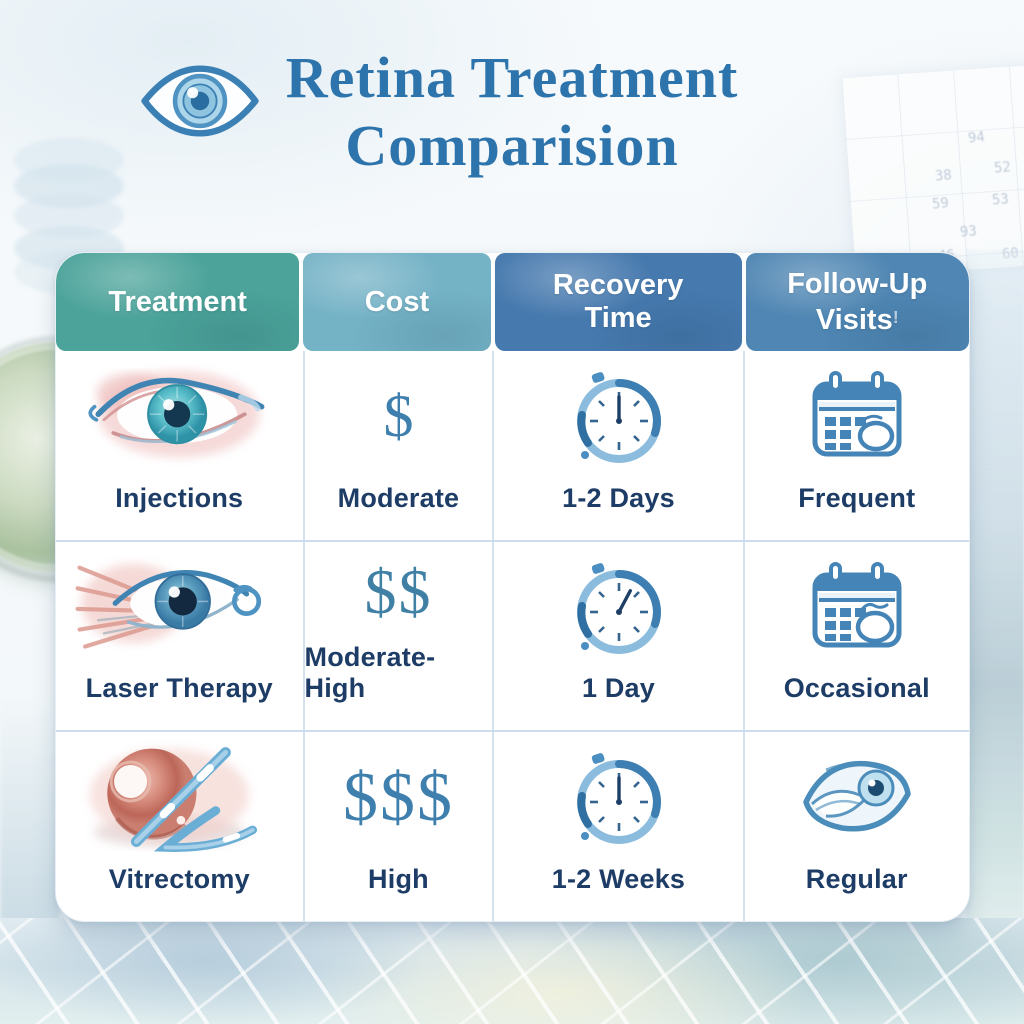  I want to click on title-line-2: Comparision, so click(512, 145).